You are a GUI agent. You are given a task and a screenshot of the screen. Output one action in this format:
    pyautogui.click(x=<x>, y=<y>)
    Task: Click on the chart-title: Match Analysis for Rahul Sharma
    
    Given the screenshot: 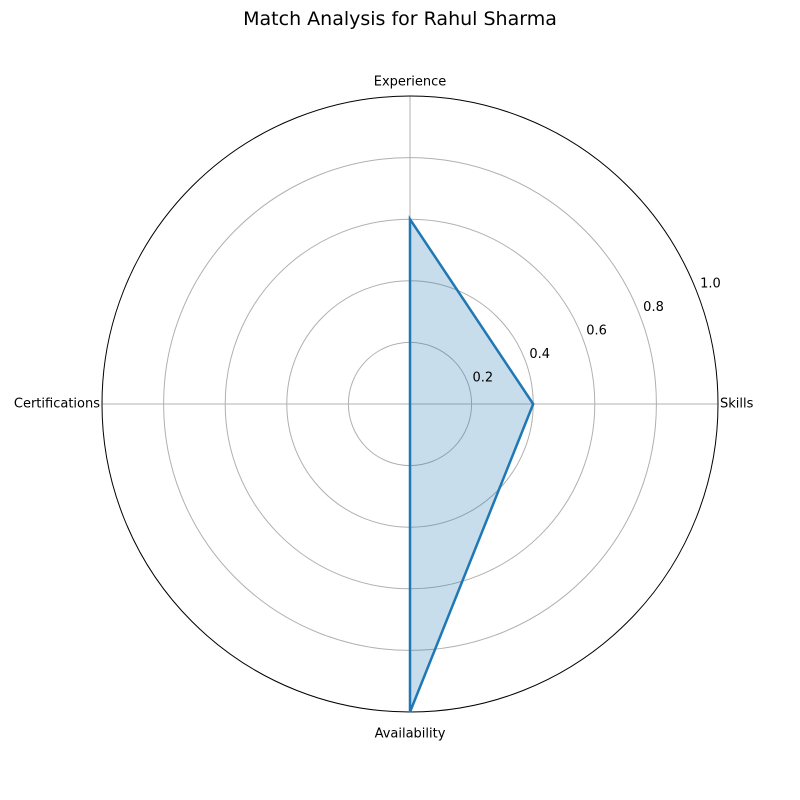 What is the action you would take?
    pyautogui.click(x=400, y=19)
    